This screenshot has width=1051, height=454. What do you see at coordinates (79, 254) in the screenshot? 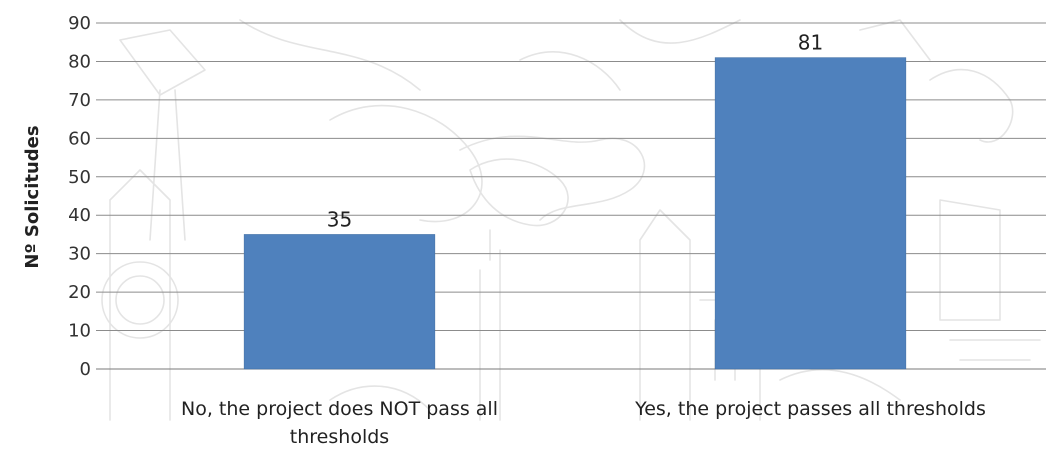
I see `y-tick-label: 30` at bounding box center [79, 254].